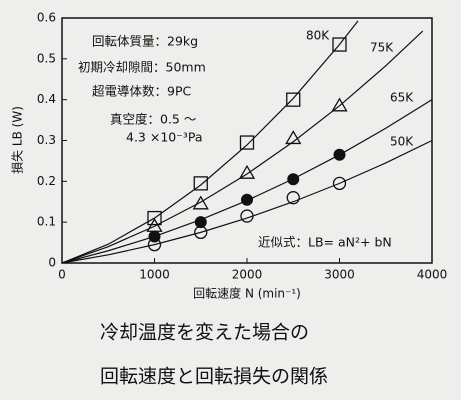 This screenshot has height=400, width=461. What do you see at coordinates (402, 142) in the screenshot?
I see `series-label: 50K` at bounding box center [402, 142].